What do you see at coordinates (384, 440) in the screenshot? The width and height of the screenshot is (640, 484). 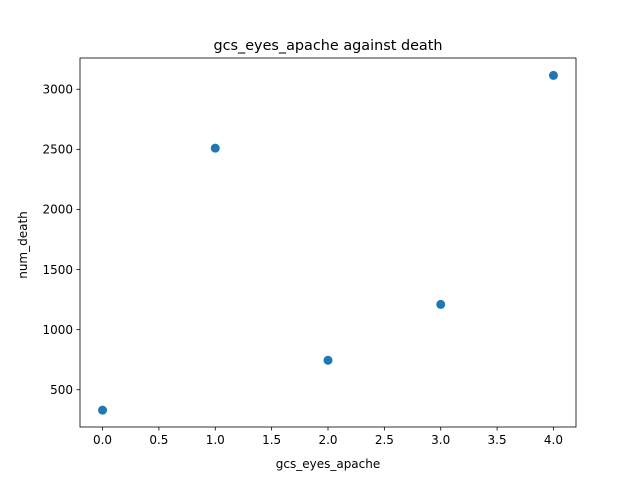 I see `x-tick-label: 2.5` at bounding box center [384, 440].